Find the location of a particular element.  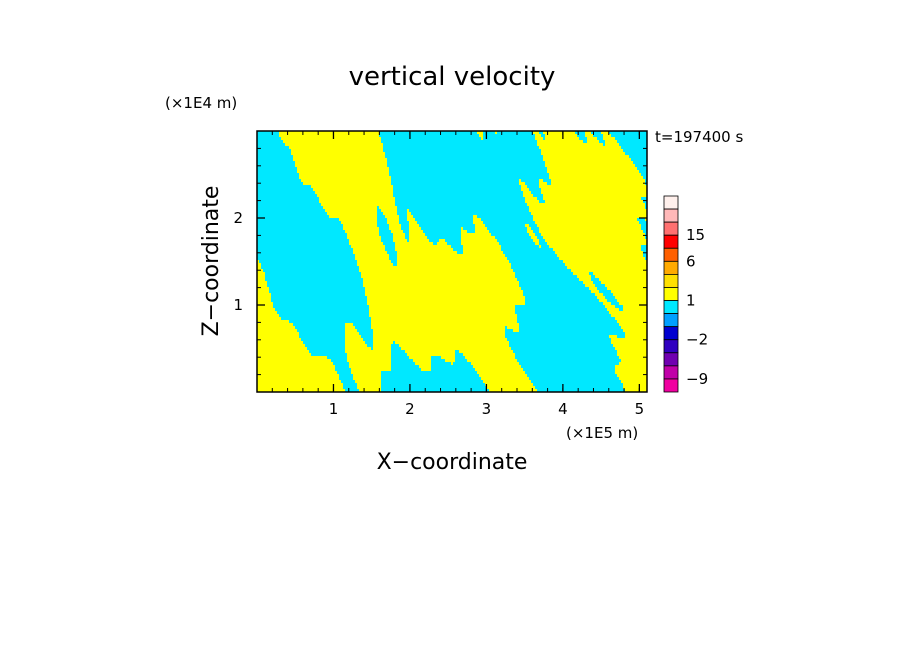

y-tick-label: 1 is located at coordinates (238, 305).